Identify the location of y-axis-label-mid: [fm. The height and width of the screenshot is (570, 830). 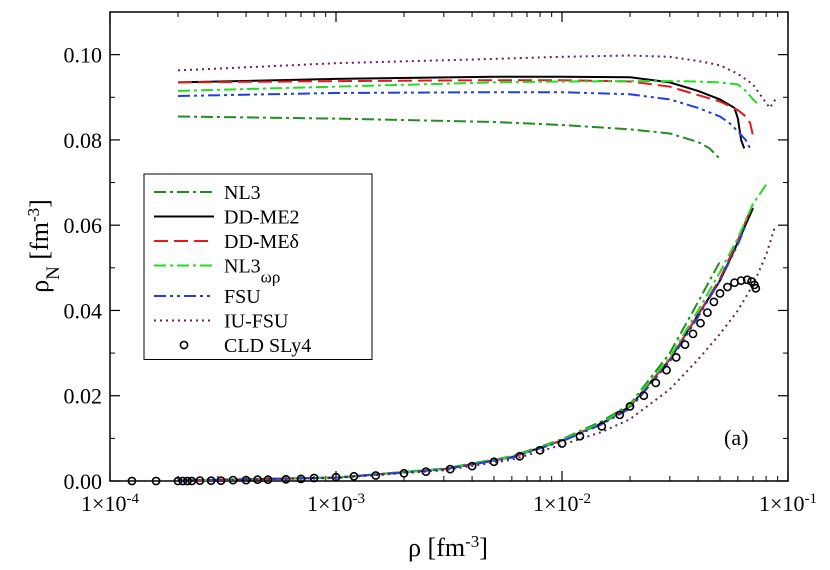
(39, 244).